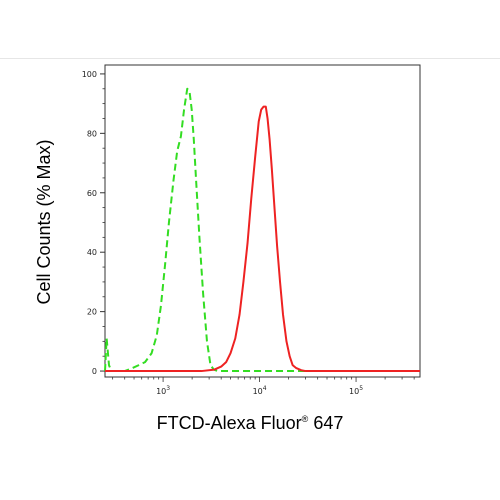  I want to click on y-axis-title: Cell Counts (% Max), so click(44, 221).